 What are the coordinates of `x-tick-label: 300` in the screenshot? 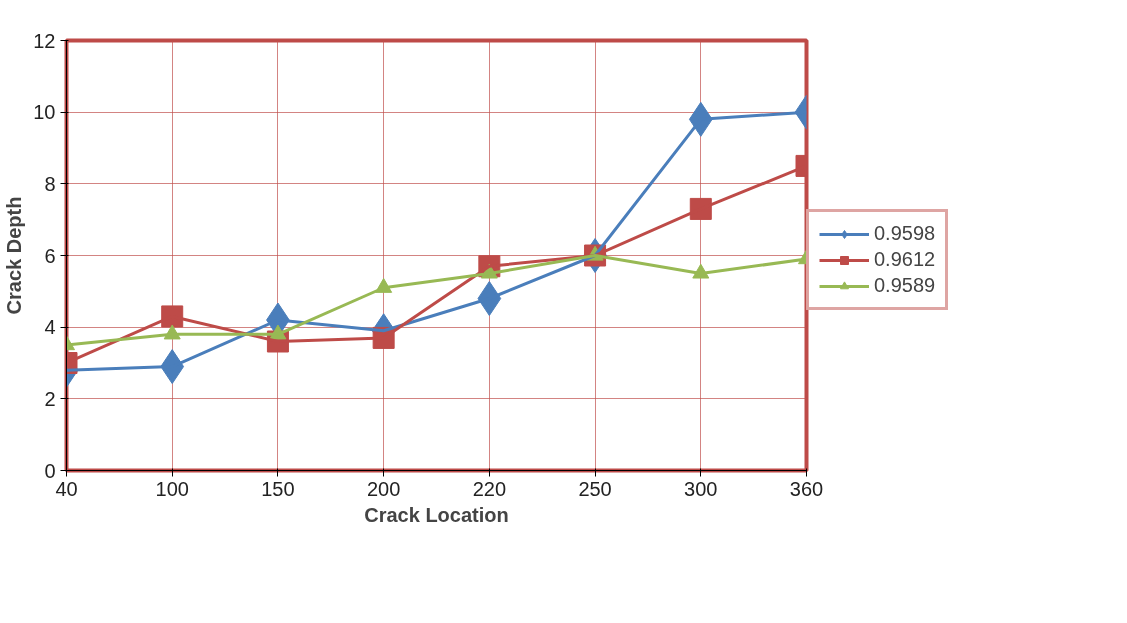 It's located at (701, 488).